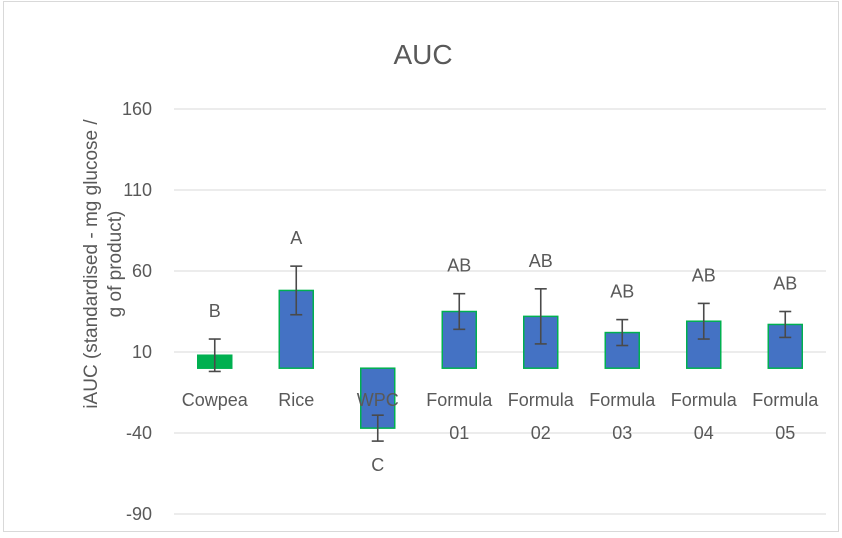 The image size is (842, 538). I want to click on chart-title: AUC, so click(422, 54).